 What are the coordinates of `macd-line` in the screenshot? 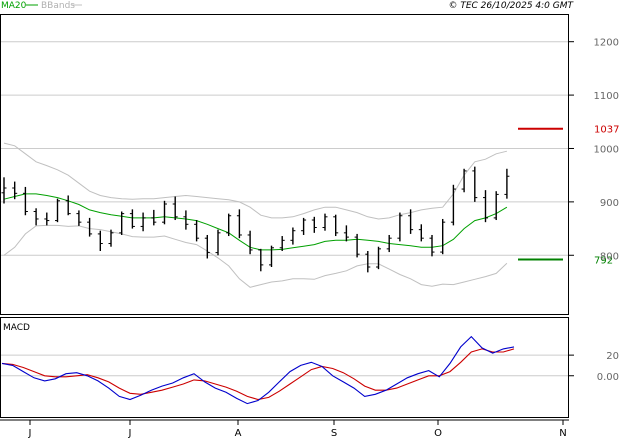 It's located at (258, 370).